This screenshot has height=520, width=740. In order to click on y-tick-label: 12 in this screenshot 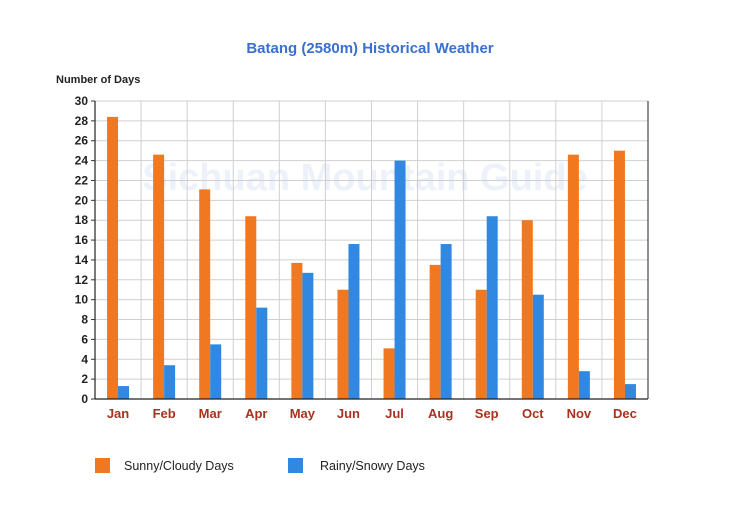, I will do `click(82, 280)`.